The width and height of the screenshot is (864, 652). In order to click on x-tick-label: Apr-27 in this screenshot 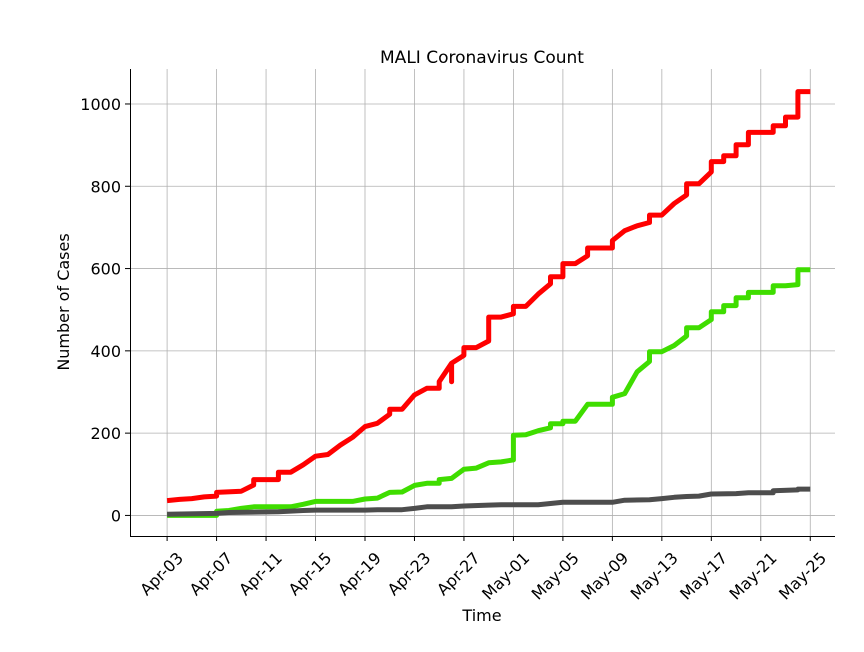, I will do `click(458, 573)`.